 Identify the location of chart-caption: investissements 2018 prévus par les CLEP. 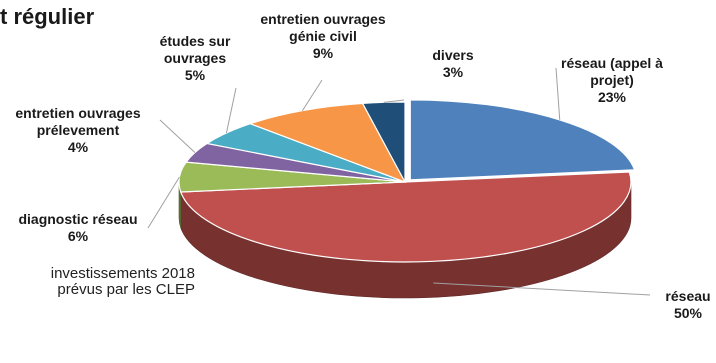
(97, 282).